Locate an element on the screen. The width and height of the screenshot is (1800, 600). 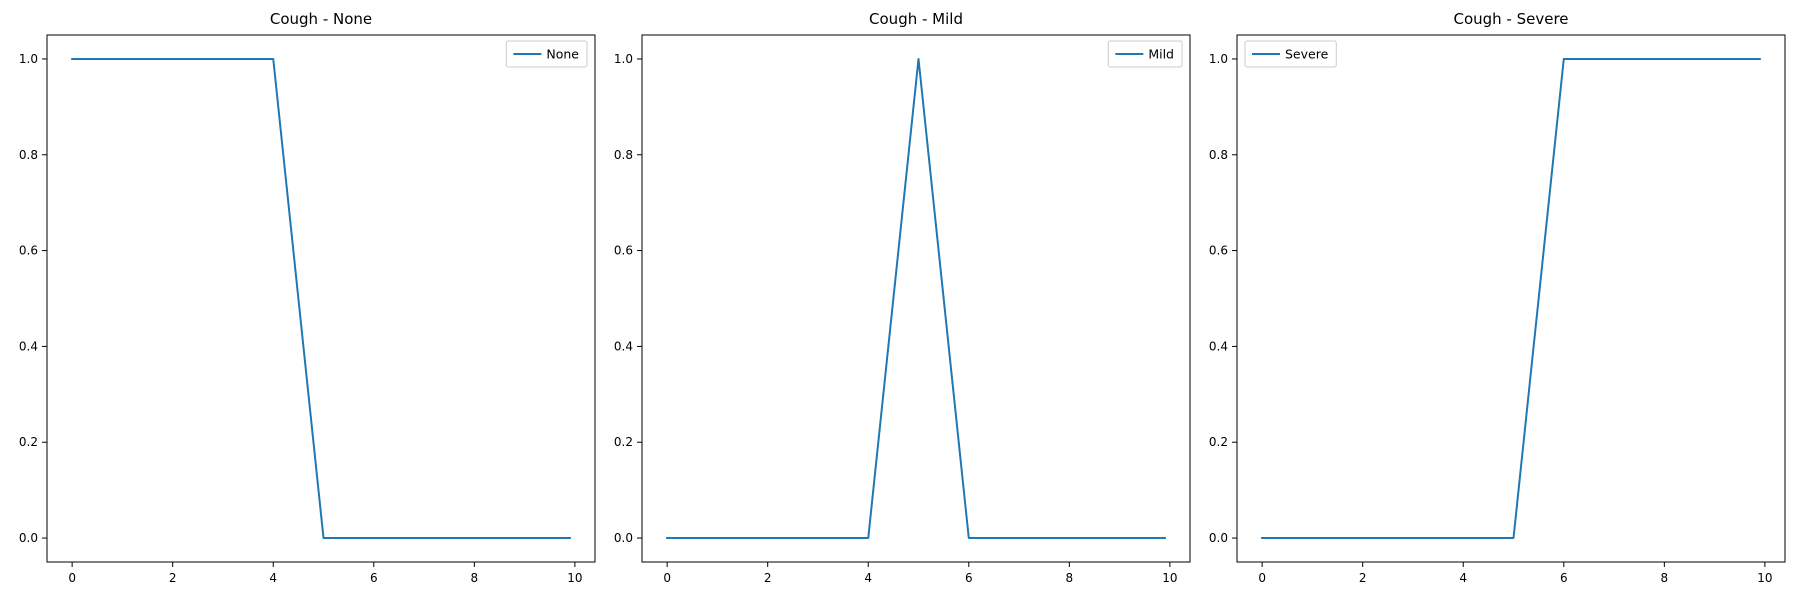
legend: Severe is located at coordinates (1290, 54).